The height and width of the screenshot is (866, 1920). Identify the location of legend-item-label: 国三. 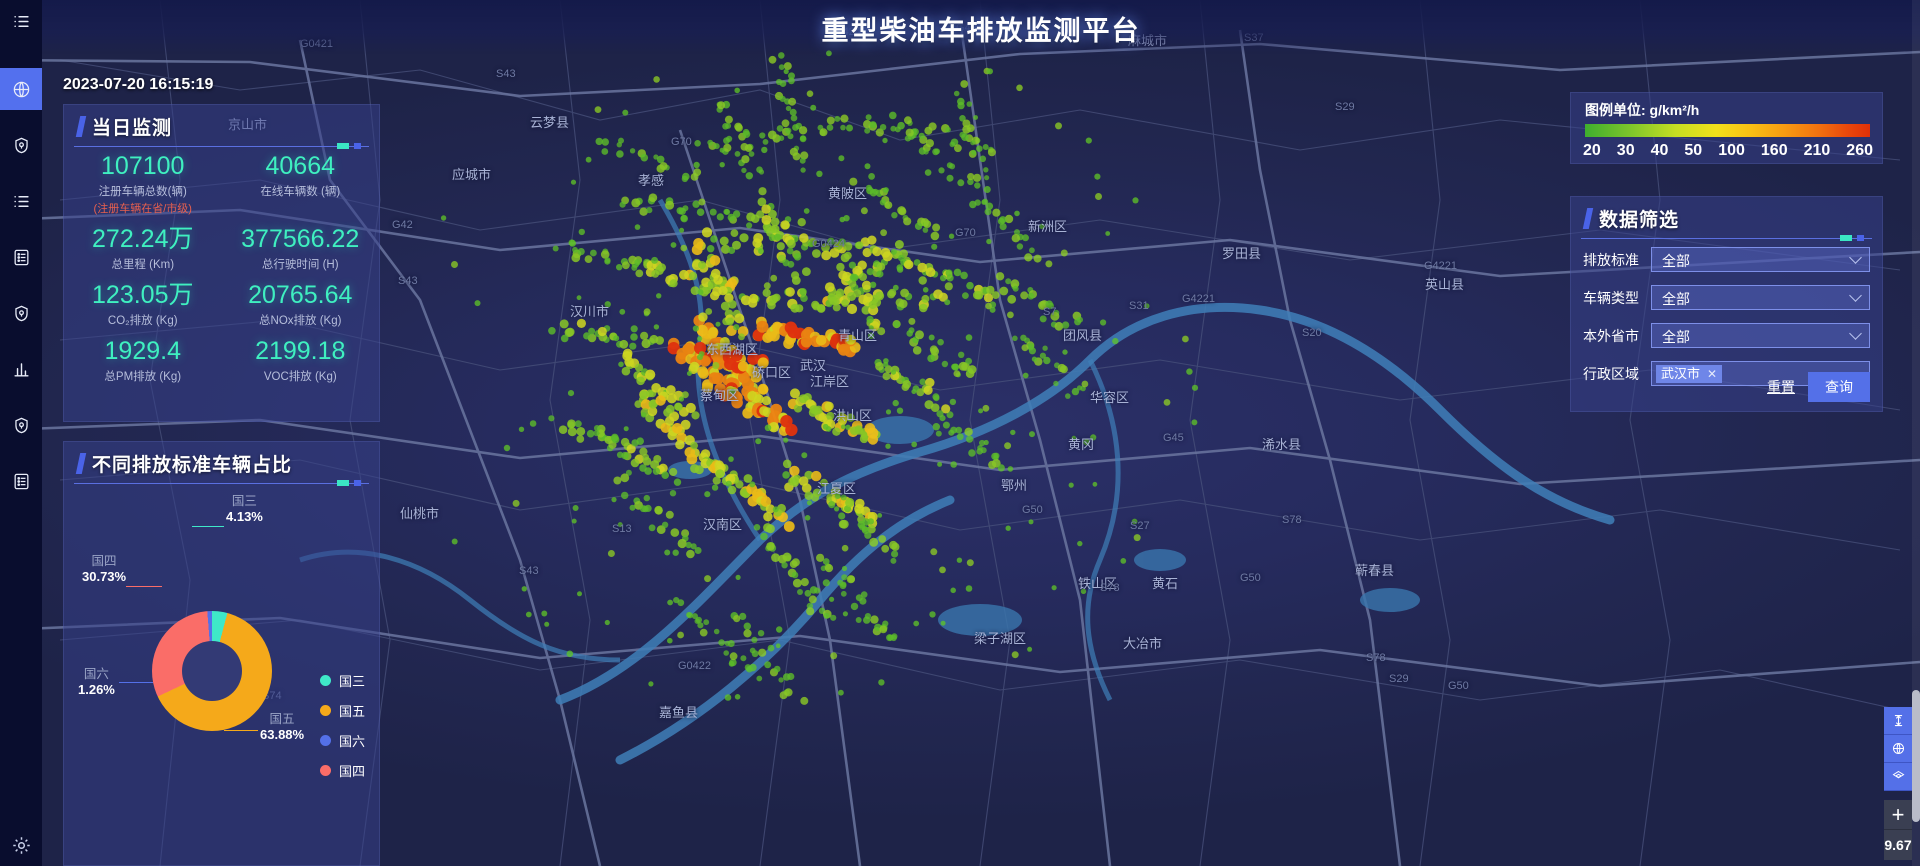
(351, 681).